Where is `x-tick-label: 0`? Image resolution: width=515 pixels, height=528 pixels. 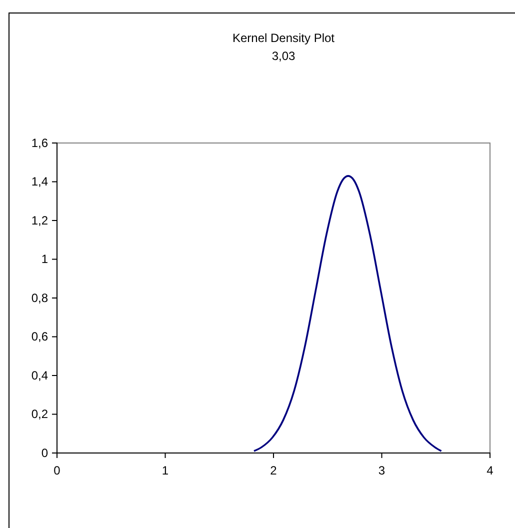 x-tick-label: 0 is located at coordinates (57, 471).